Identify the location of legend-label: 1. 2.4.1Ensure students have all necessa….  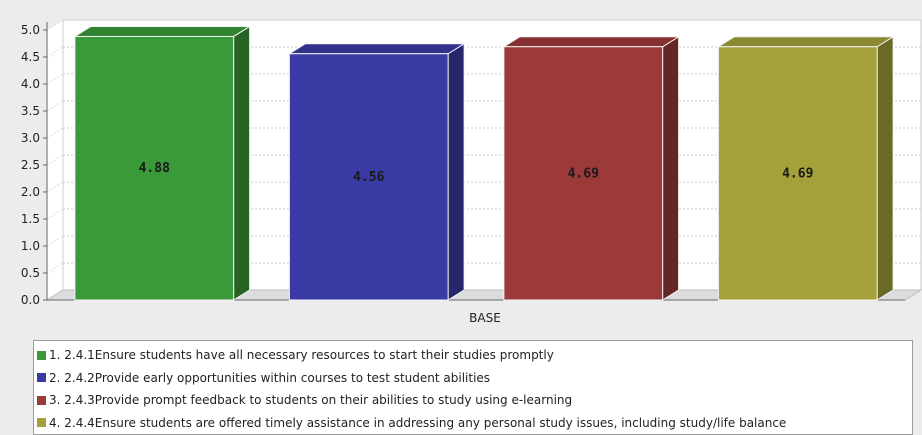
(301, 355).